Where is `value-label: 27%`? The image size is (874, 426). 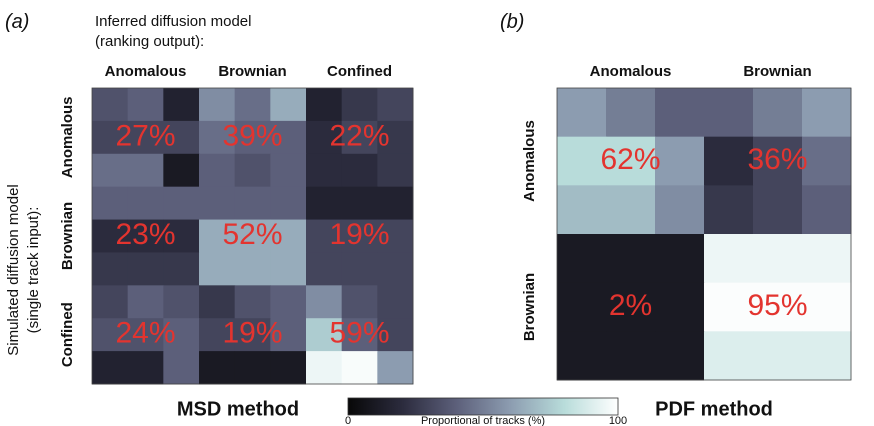 value-label: 27% is located at coordinates (145, 135).